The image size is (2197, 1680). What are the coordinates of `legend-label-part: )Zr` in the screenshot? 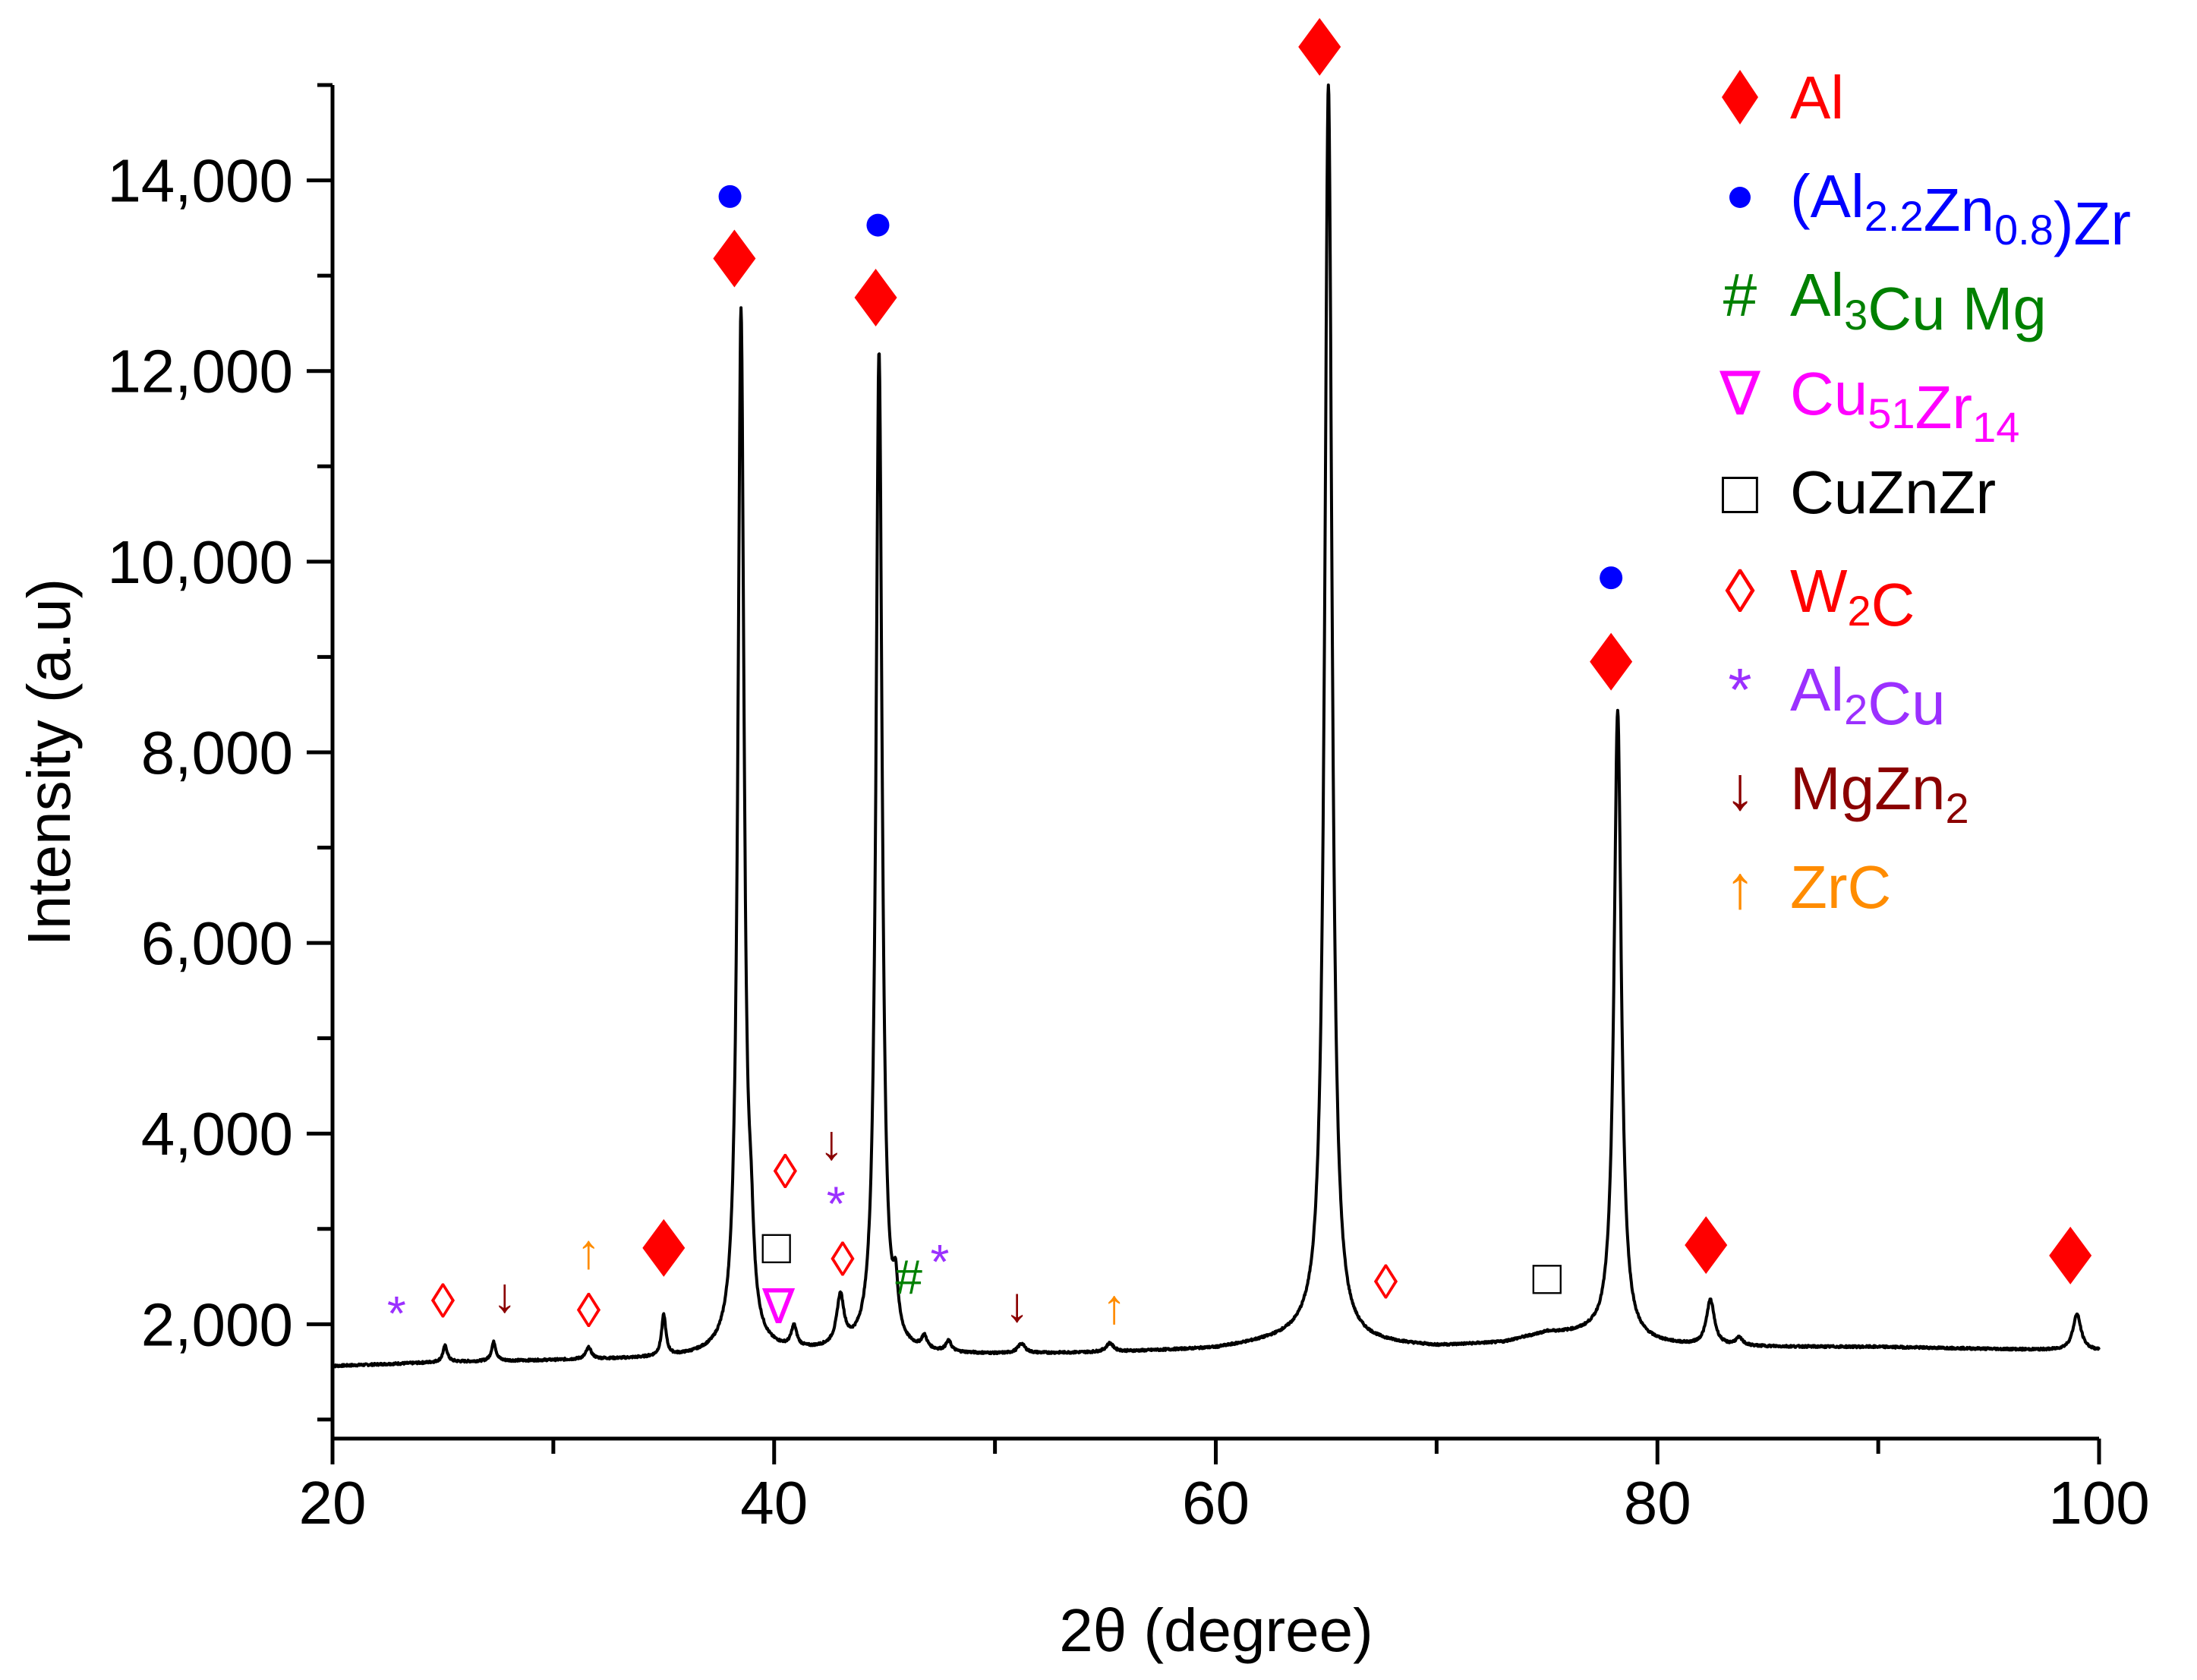 It's located at (2093, 223).